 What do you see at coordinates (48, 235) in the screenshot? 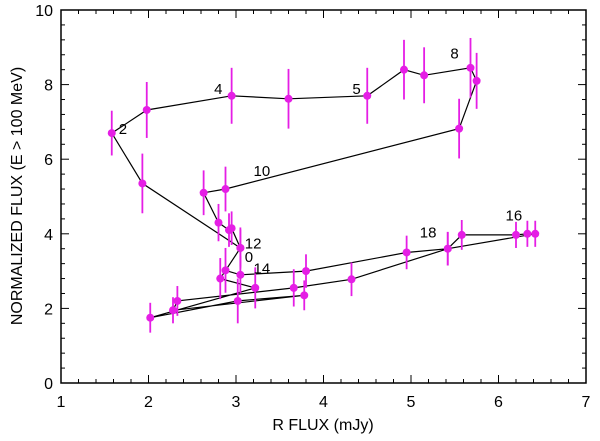
I see `y-tick-label: 4` at bounding box center [48, 235].